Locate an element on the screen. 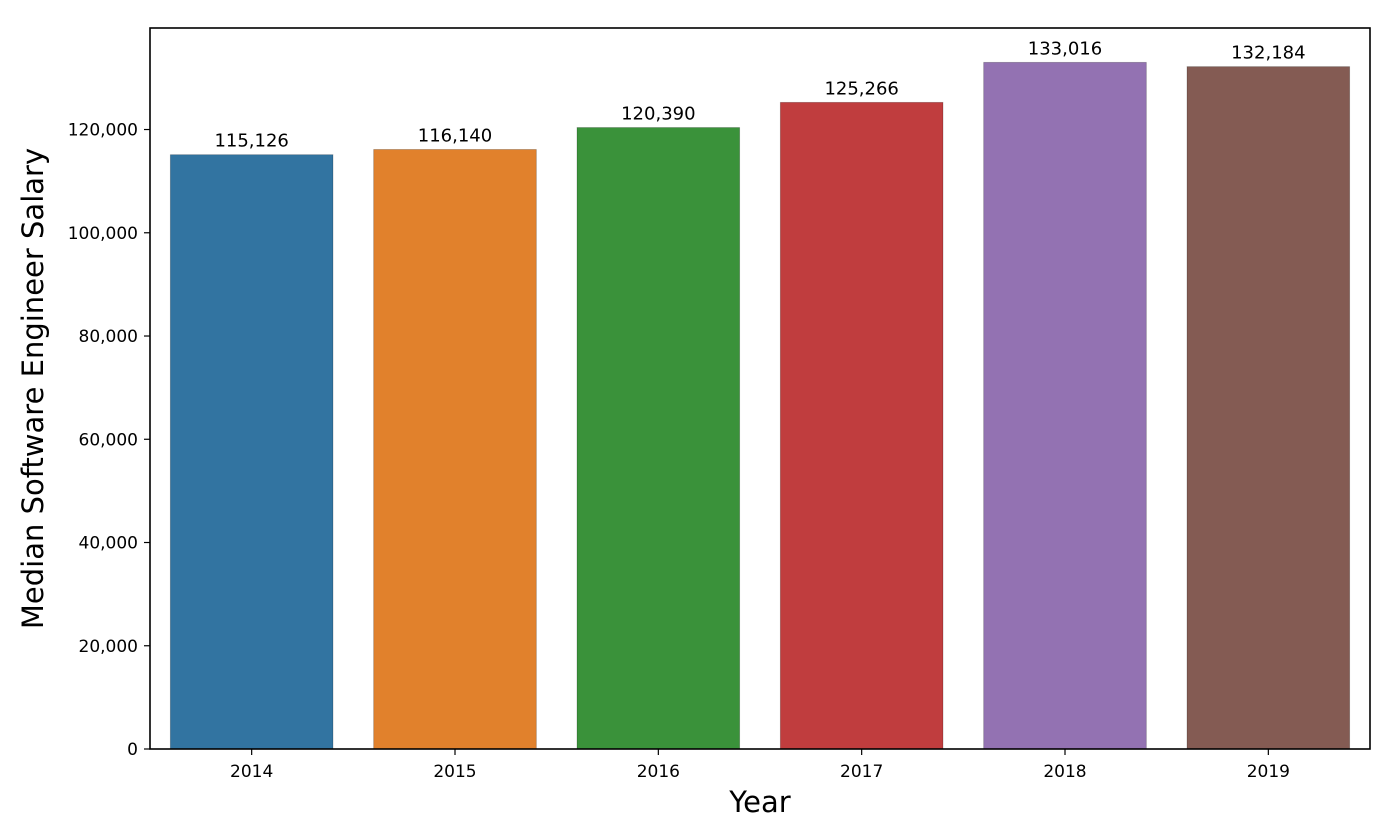 The image size is (1400, 840). y-tick-label: 40,000 is located at coordinates (108, 544).